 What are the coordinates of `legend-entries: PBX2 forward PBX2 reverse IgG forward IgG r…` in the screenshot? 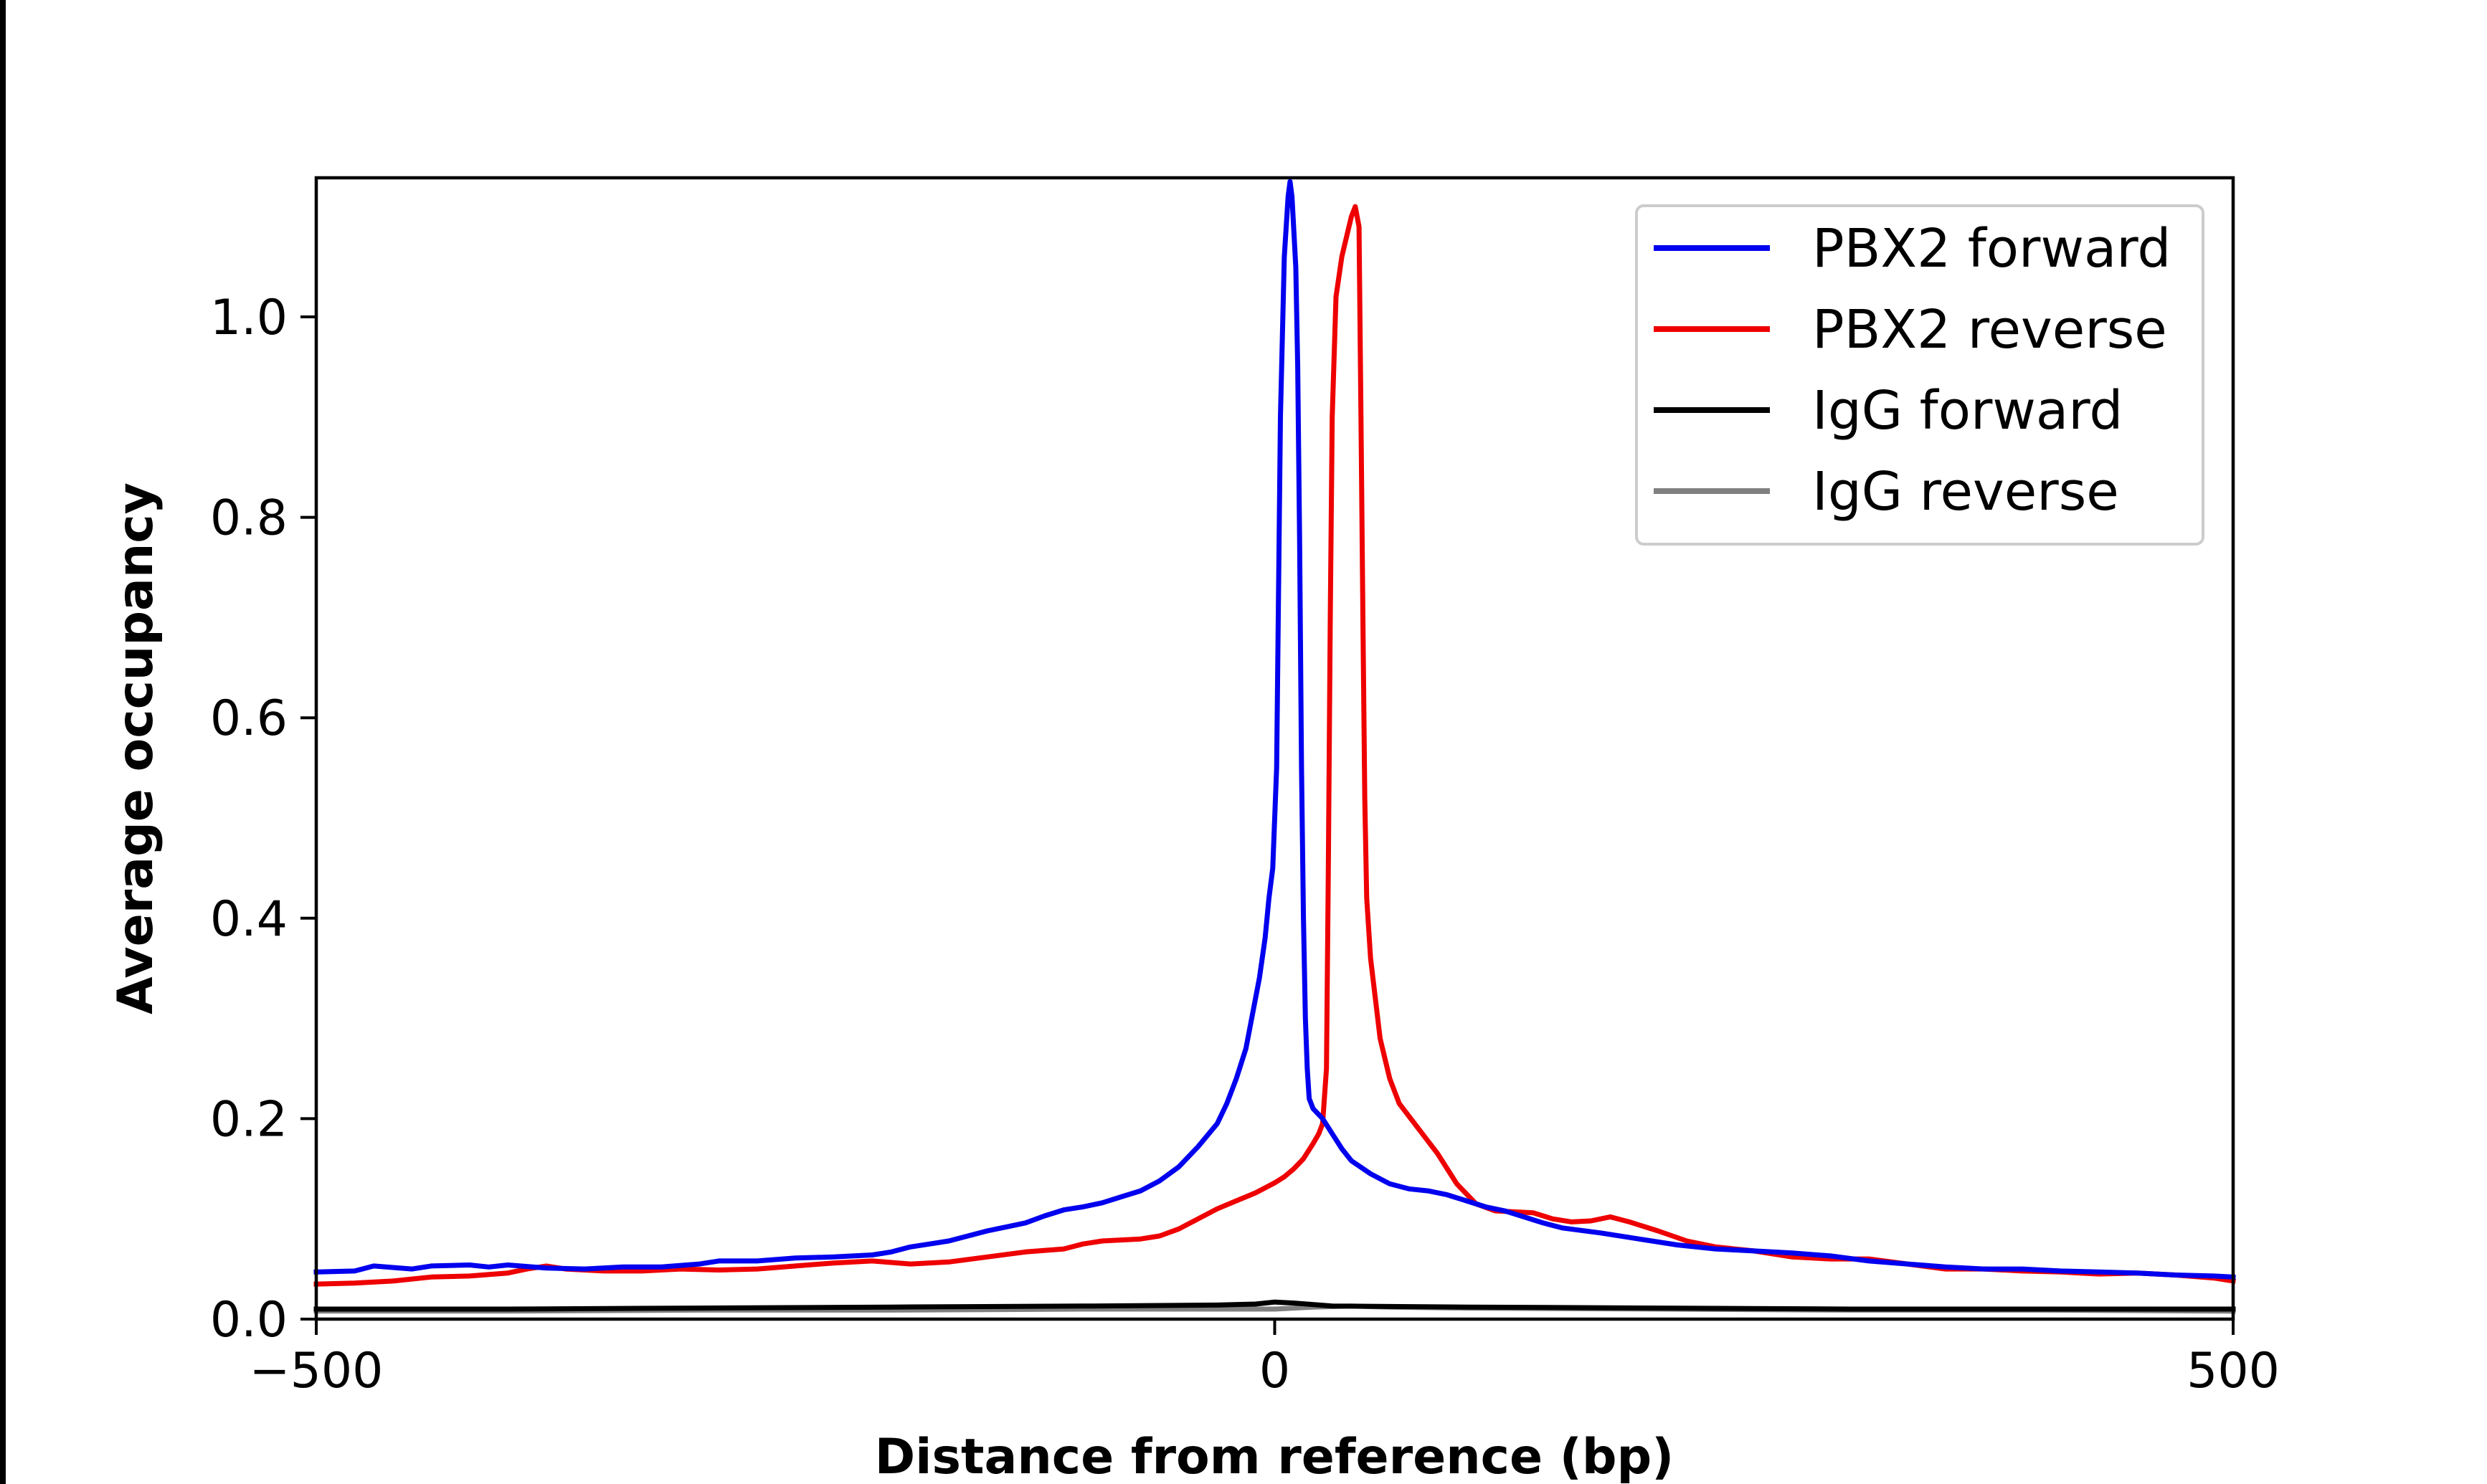 It's located at (1913, 370).